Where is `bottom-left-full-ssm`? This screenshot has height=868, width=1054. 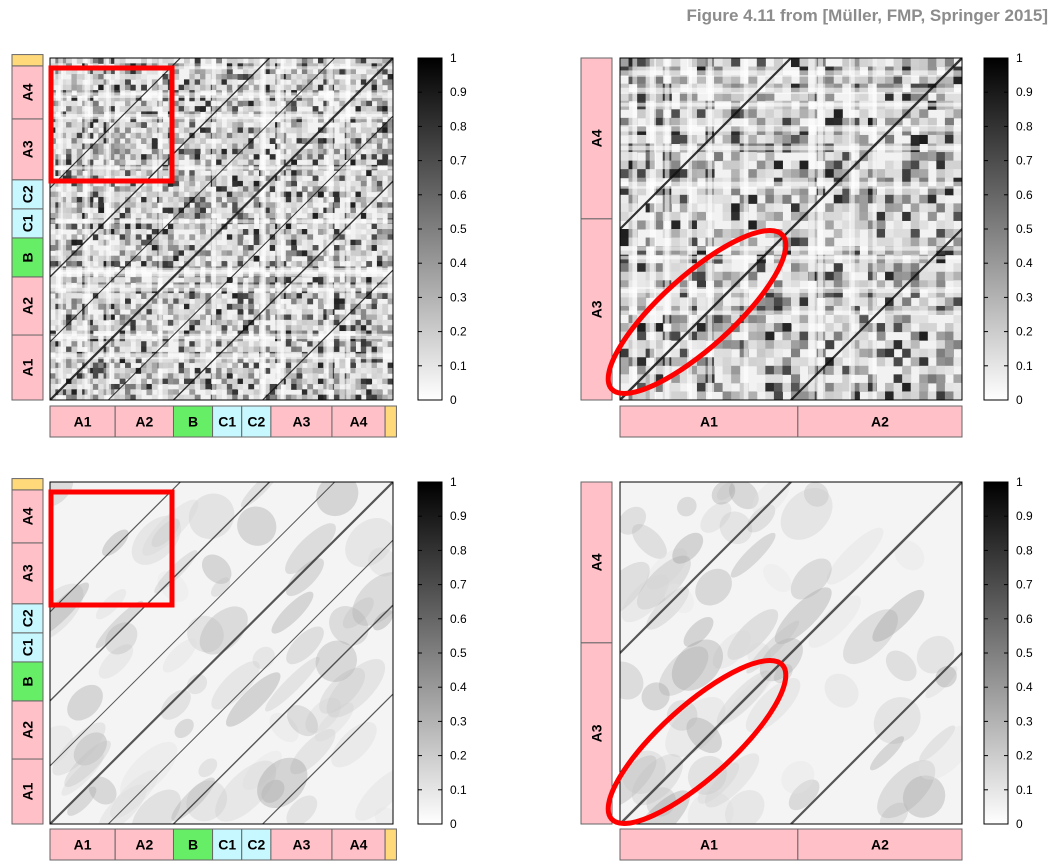
bottom-left-full-ssm is located at coordinates (221, 653).